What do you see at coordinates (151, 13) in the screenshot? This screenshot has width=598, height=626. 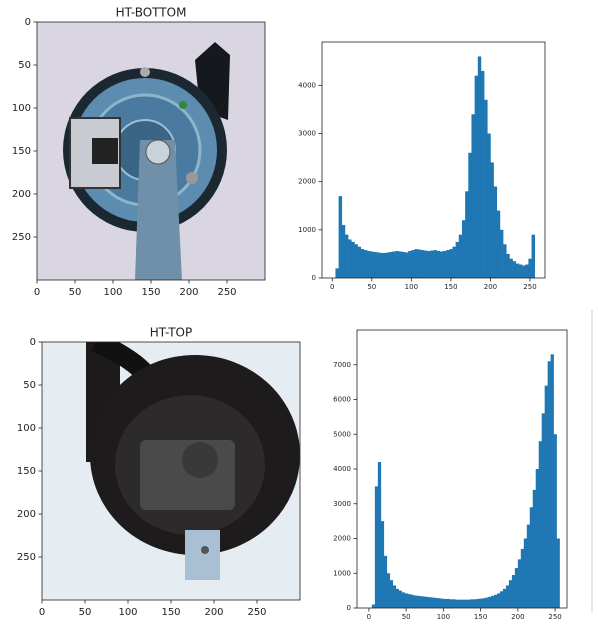 I see `panel-title: HT-BOTTOM` at bounding box center [151, 13].